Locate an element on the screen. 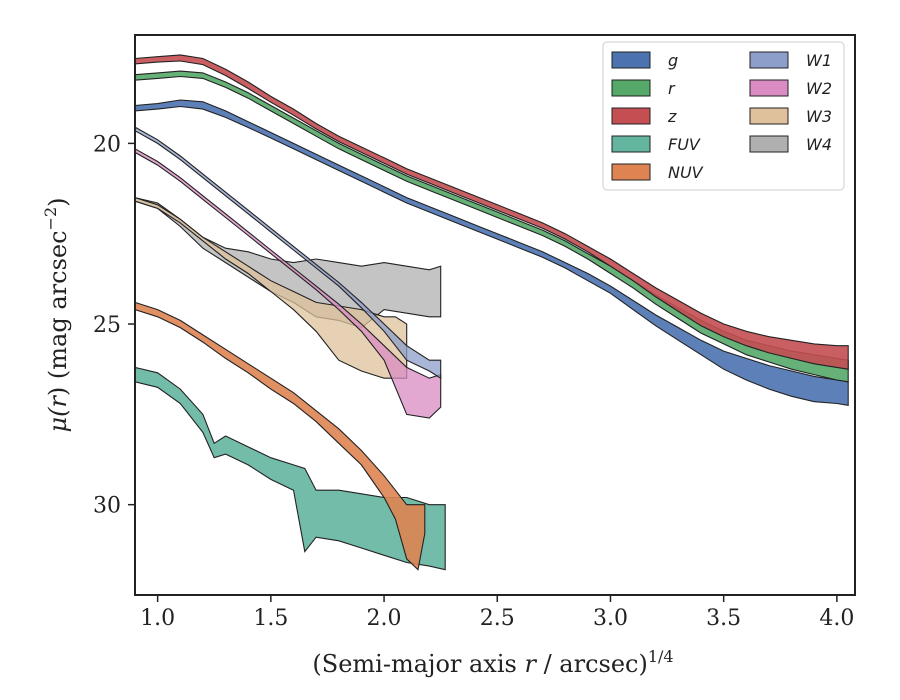 The width and height of the screenshot is (900, 700). band-W4 is located at coordinates (288, 262).